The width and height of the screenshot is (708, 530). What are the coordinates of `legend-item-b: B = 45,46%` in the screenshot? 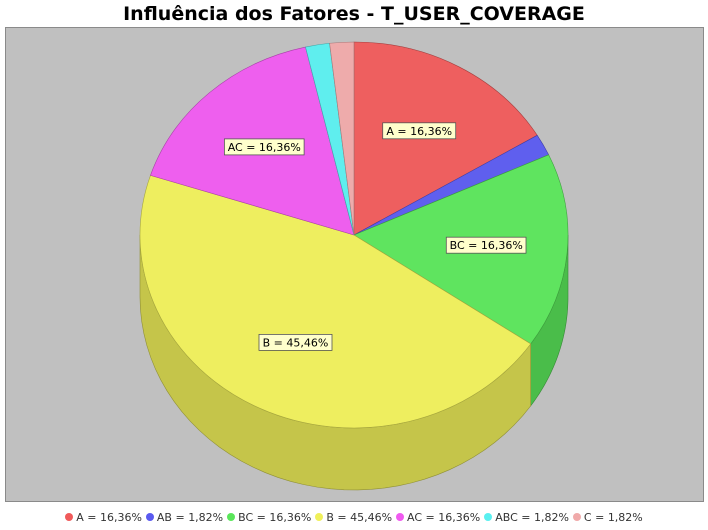 It's located at (353, 517).